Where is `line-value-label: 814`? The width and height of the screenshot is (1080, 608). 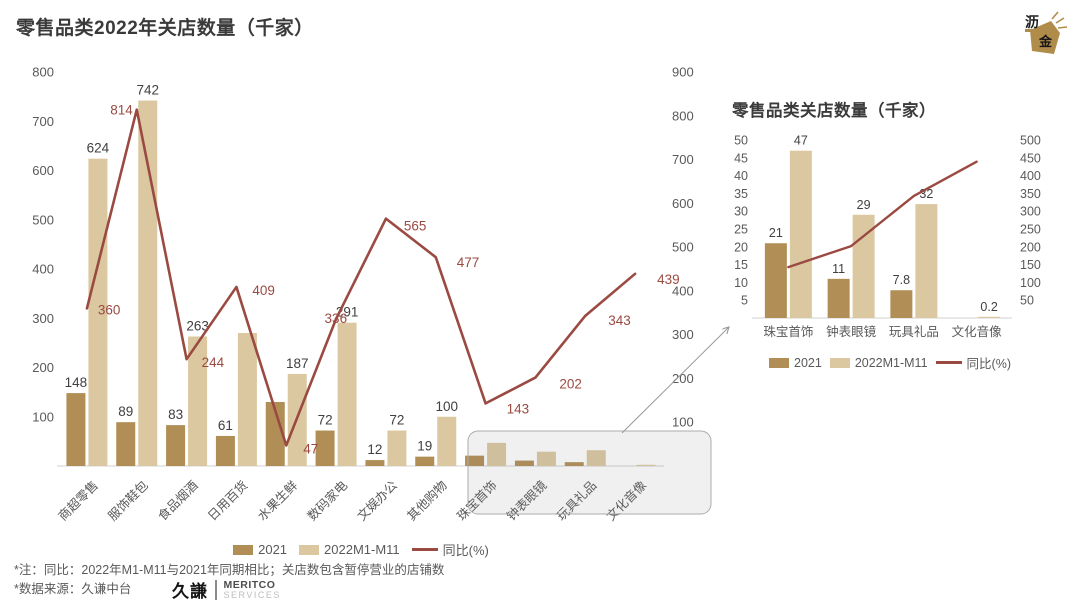 line-value-label: 814 is located at coordinates (121, 110).